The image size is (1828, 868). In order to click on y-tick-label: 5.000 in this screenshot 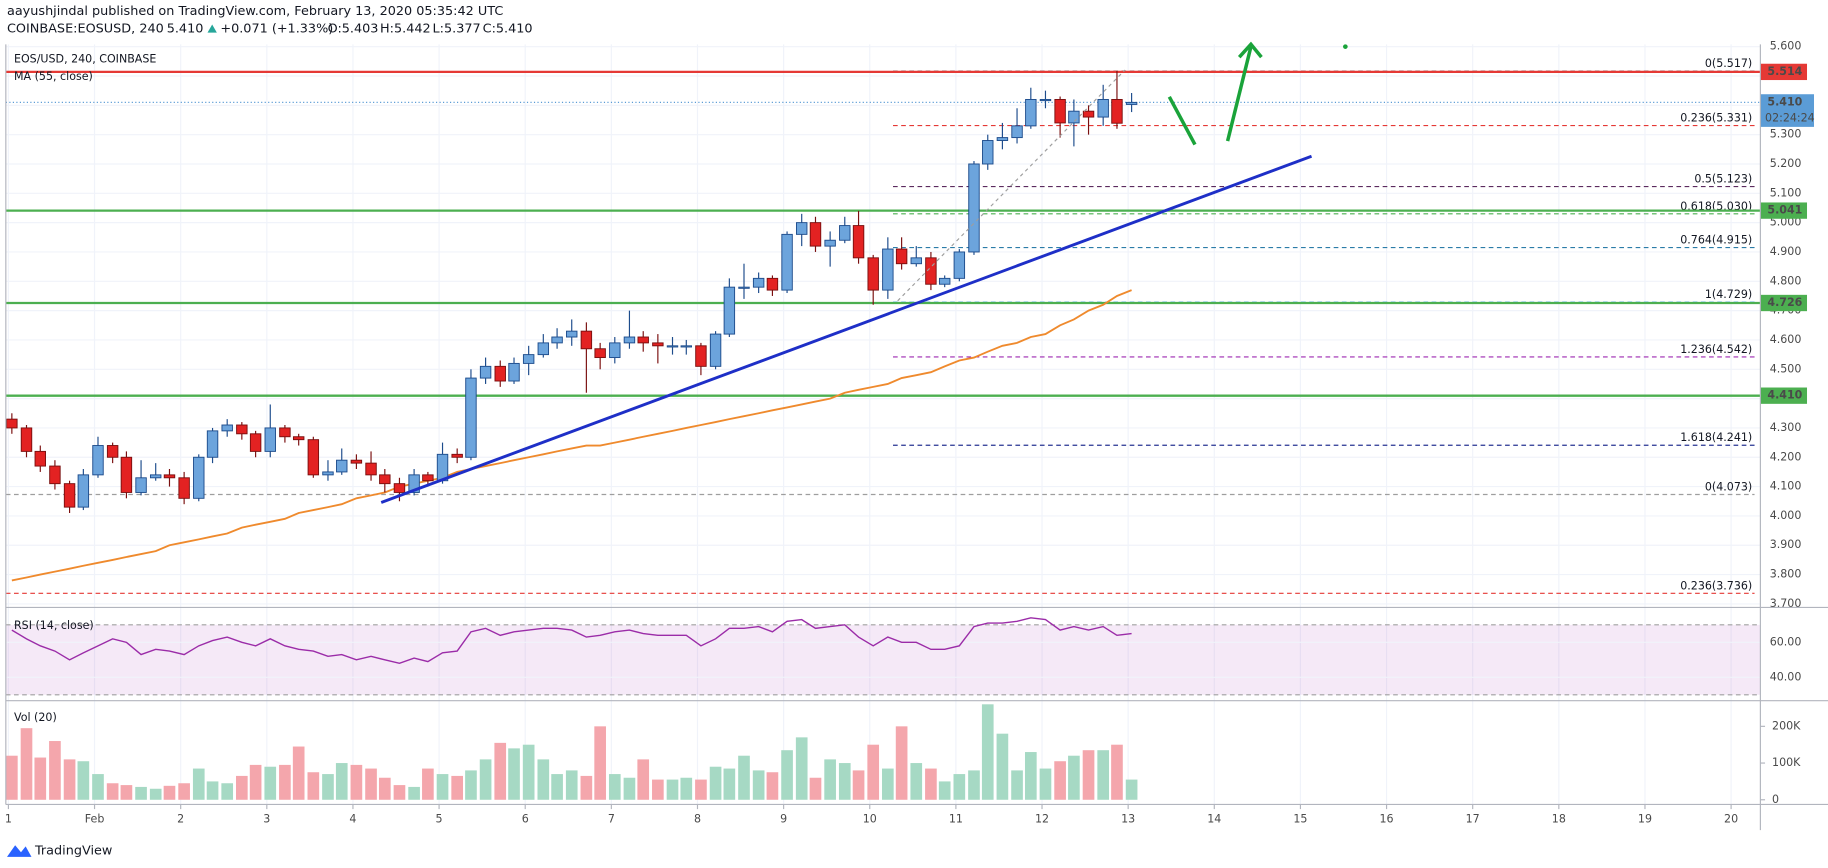, I will do `click(1786, 222)`.